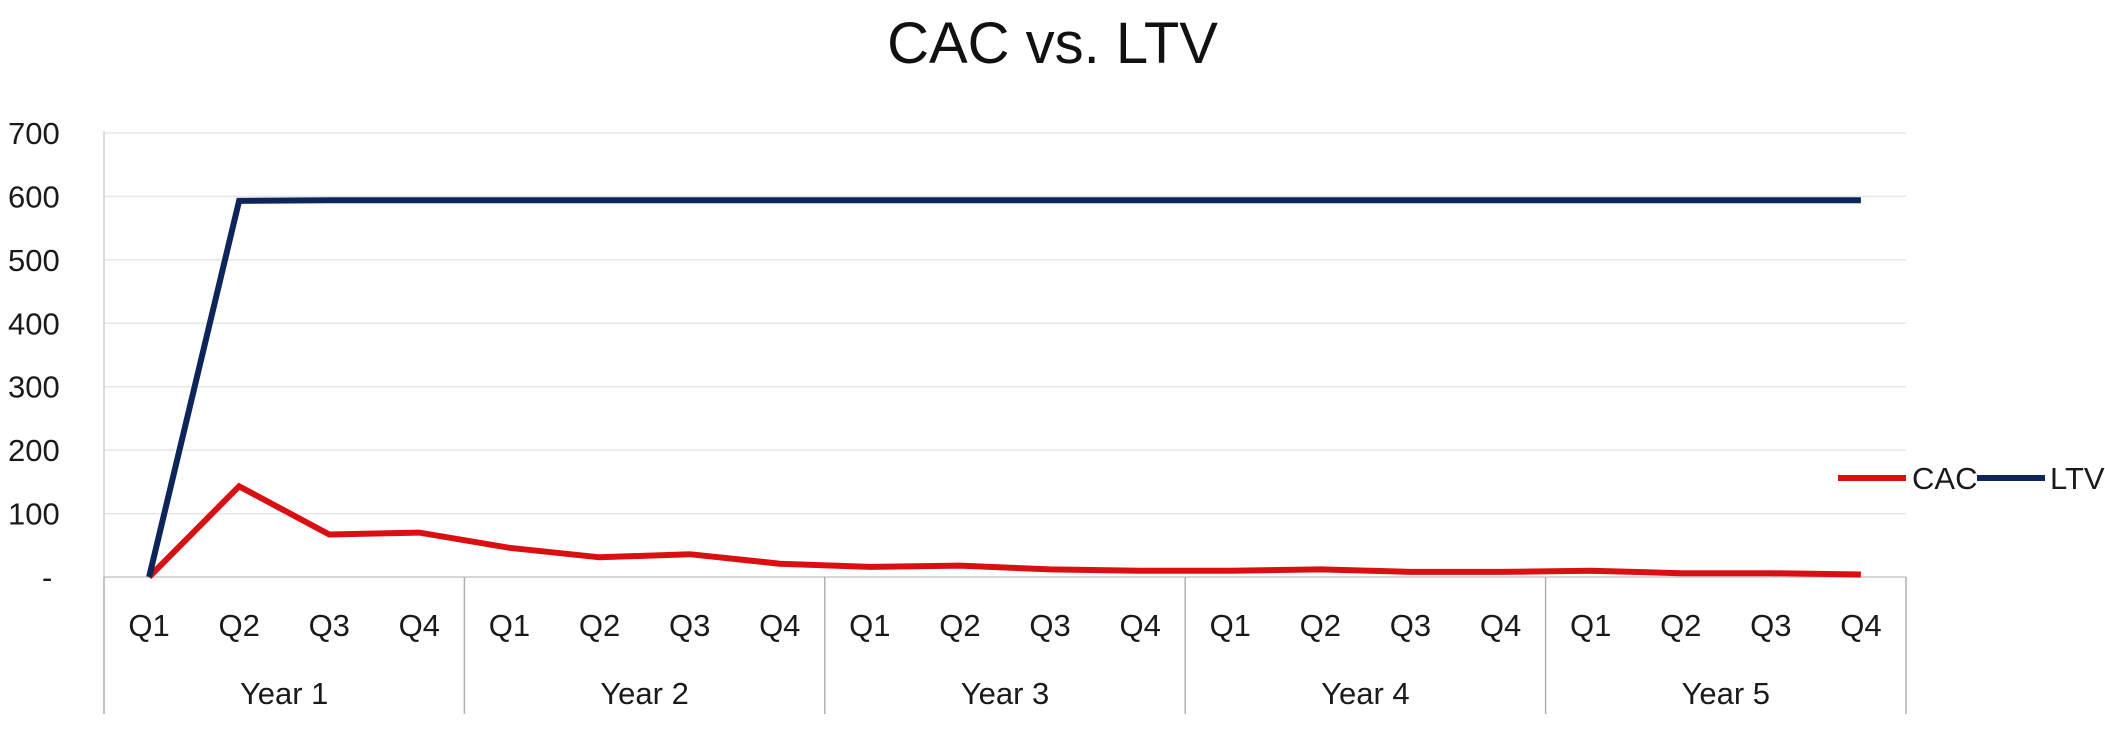  Describe the element at coordinates (34, 450) in the screenshot. I see `y-tick-label: 200` at that location.